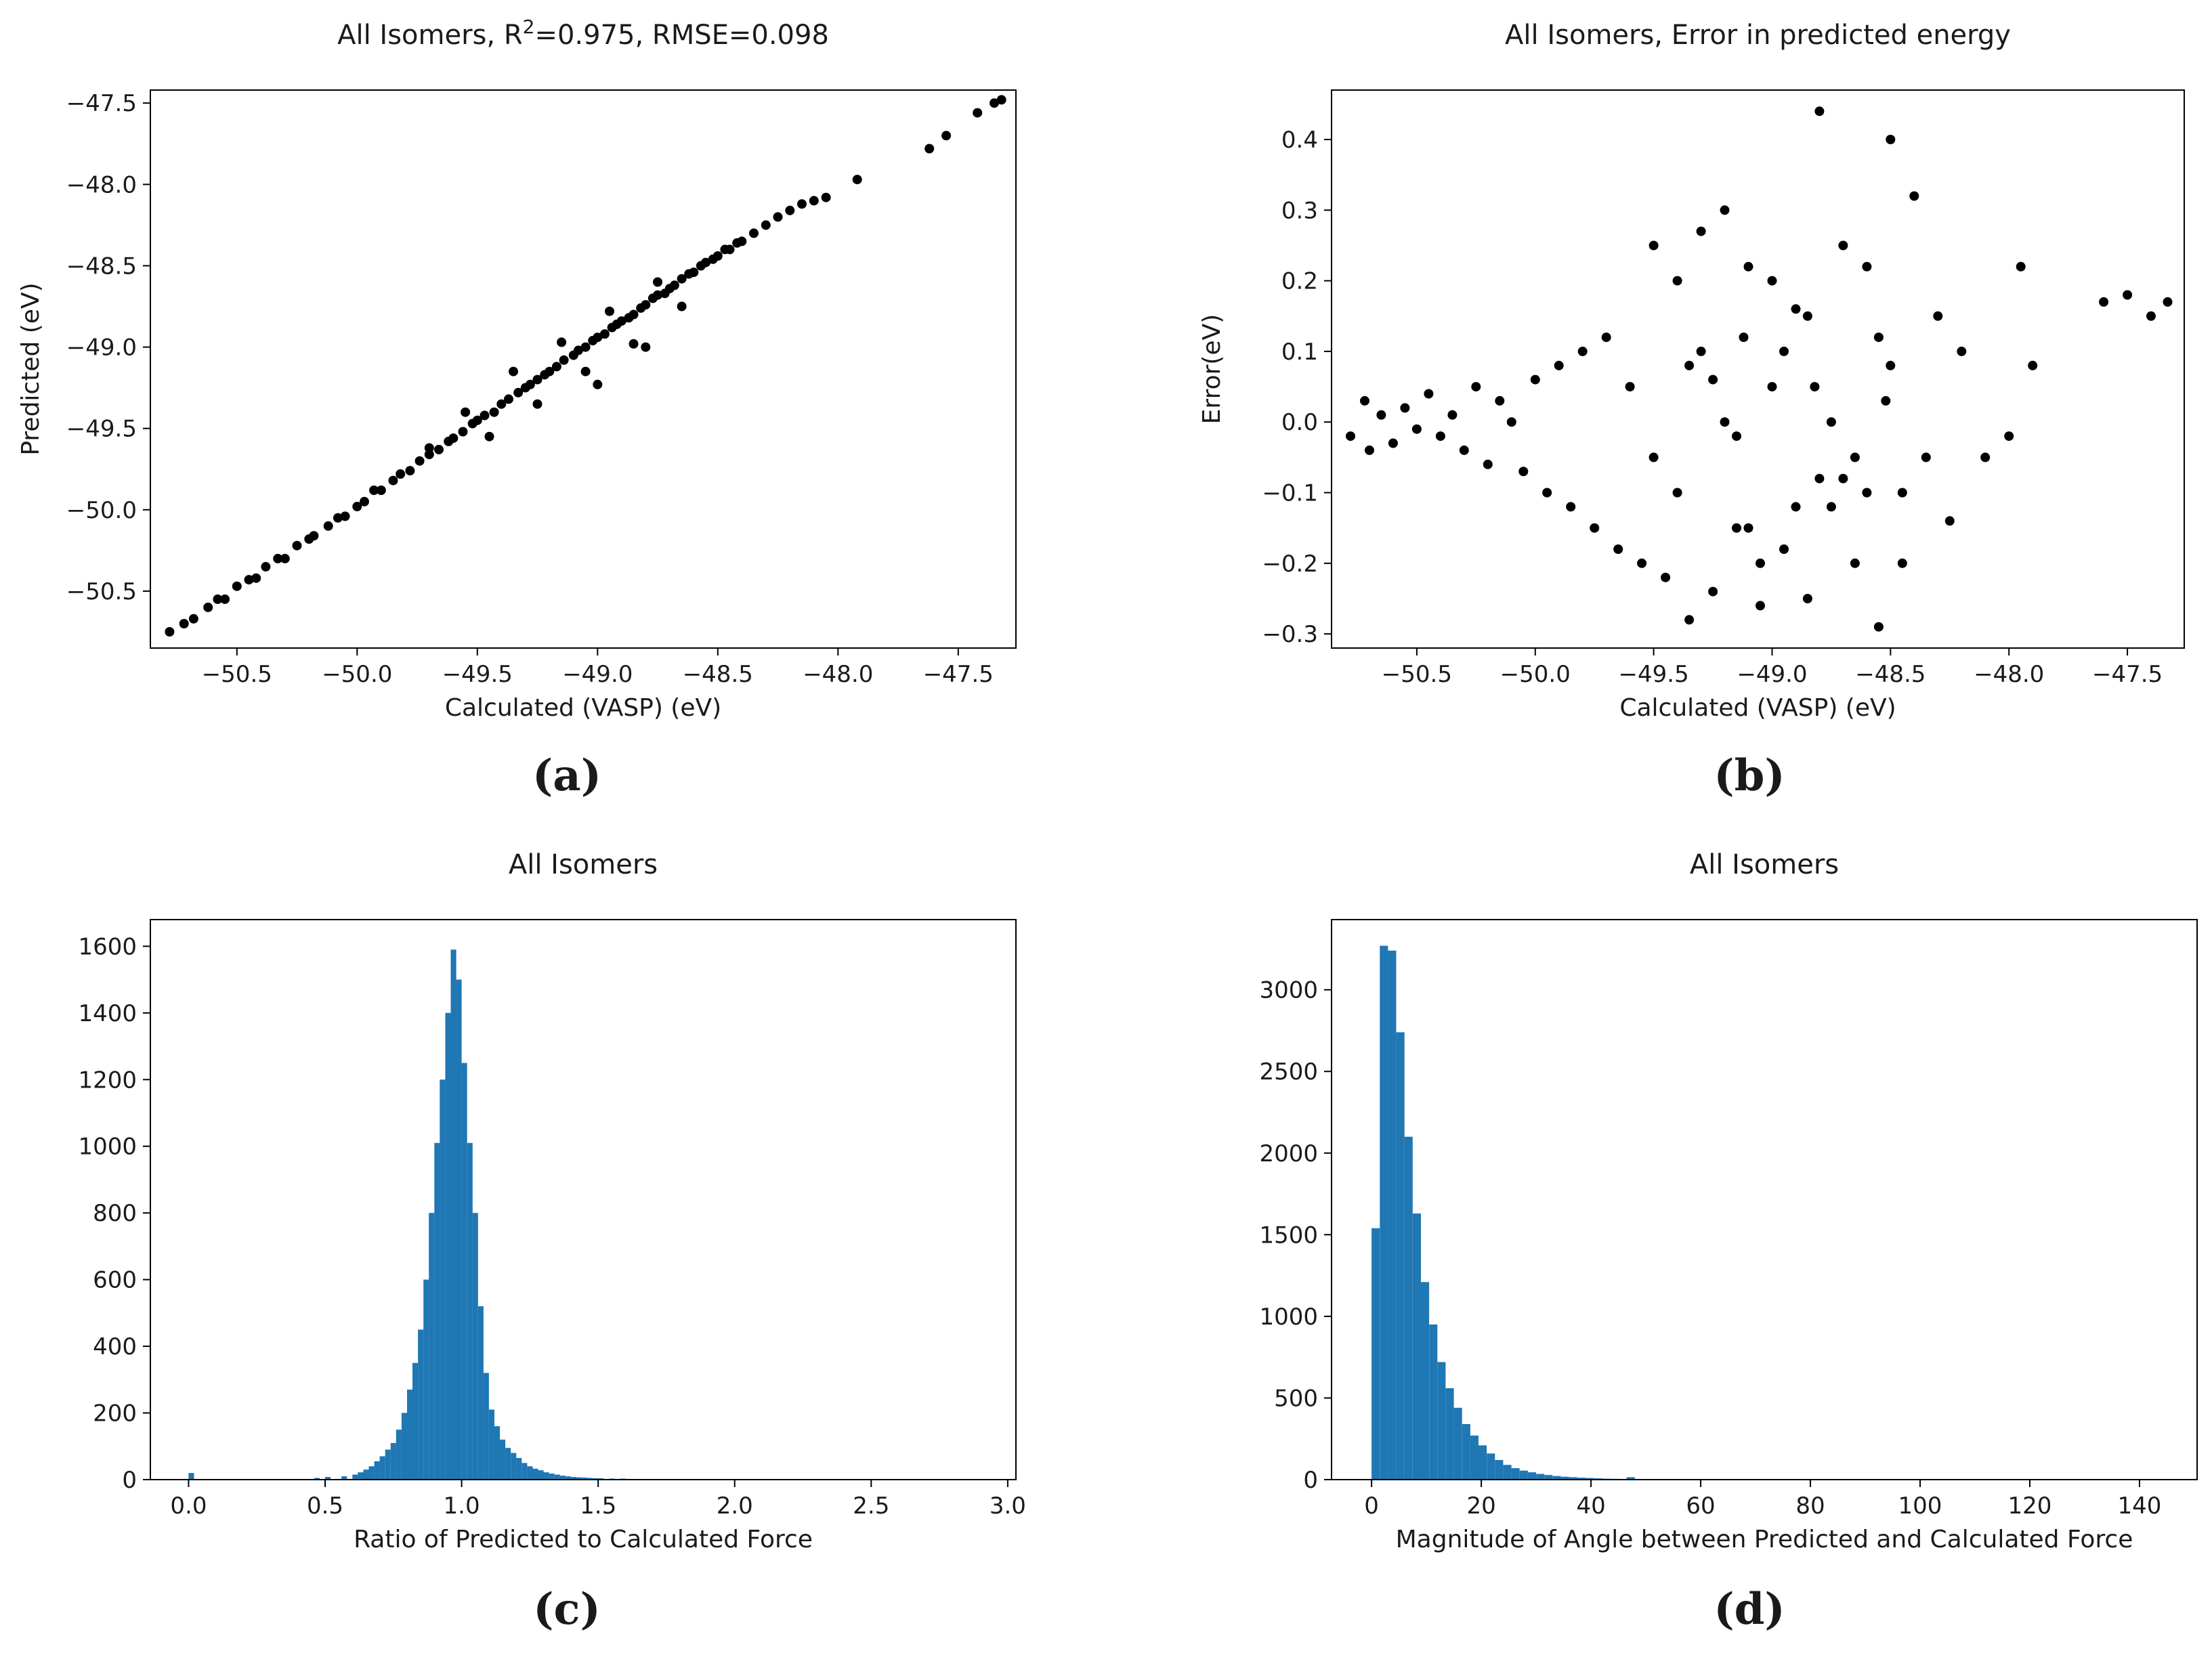  Describe the element at coordinates (1920, 1506) in the screenshot. I see `x-tick-label: 100` at that location.